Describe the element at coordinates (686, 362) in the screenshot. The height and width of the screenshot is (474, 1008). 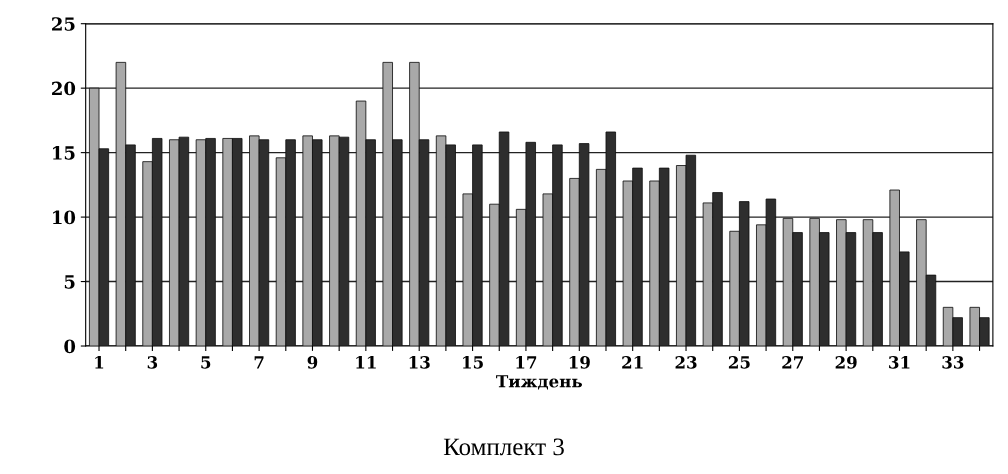
I see `x-tick-label: 23` at that location.